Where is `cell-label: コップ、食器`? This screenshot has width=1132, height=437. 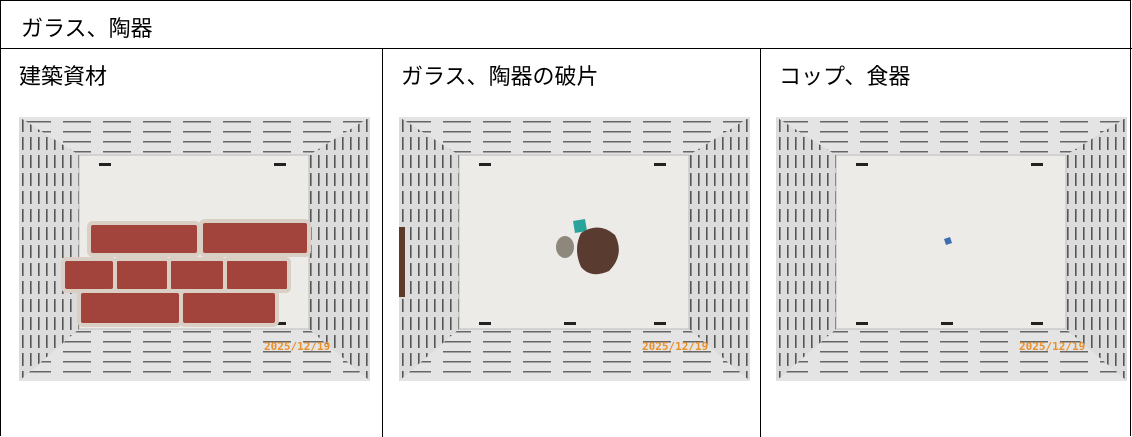
cell-label: コップ、食器 is located at coordinates (845, 77).